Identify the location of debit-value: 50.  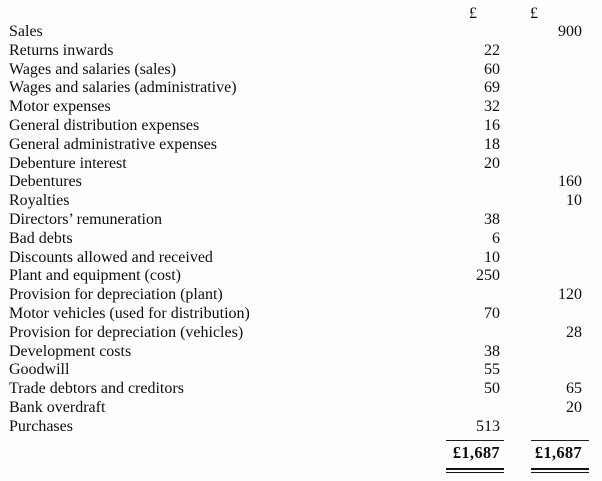
(492, 389).